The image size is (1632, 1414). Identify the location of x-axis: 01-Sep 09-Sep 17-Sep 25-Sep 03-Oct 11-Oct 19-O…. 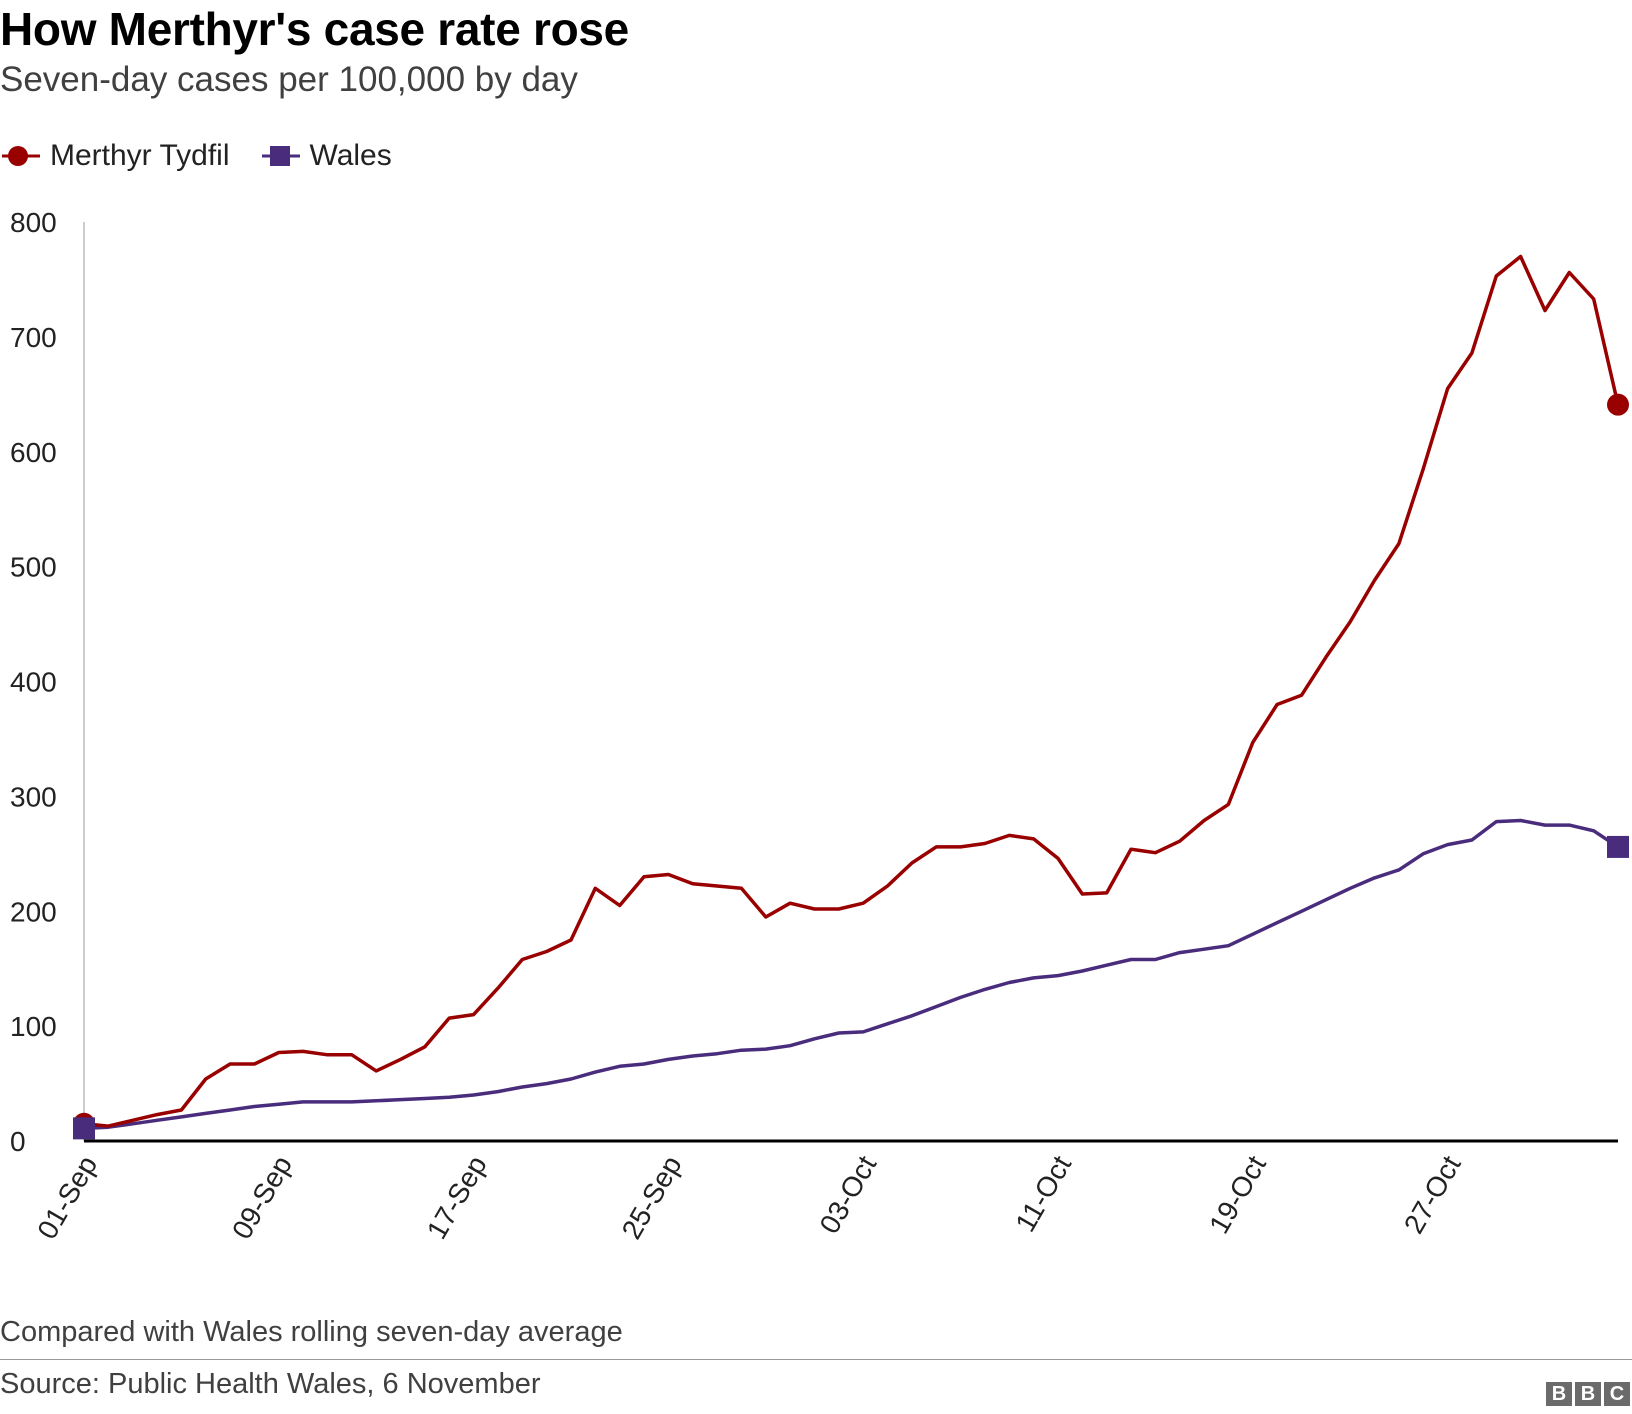
(749, 1197).